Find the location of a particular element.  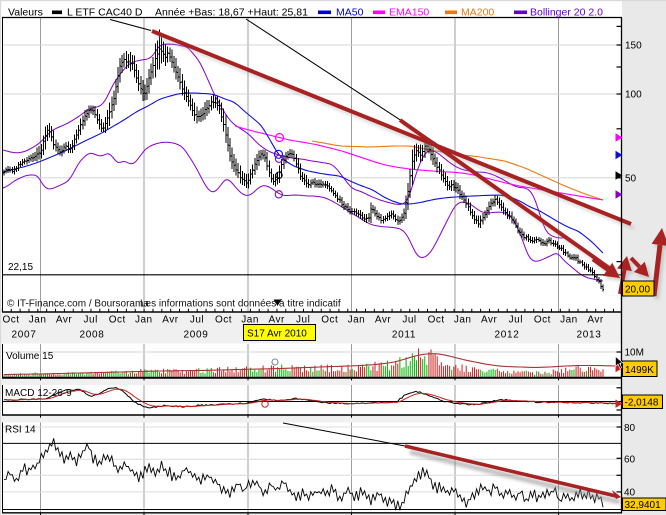

svg-text: 50 is located at coordinates (631, 178).